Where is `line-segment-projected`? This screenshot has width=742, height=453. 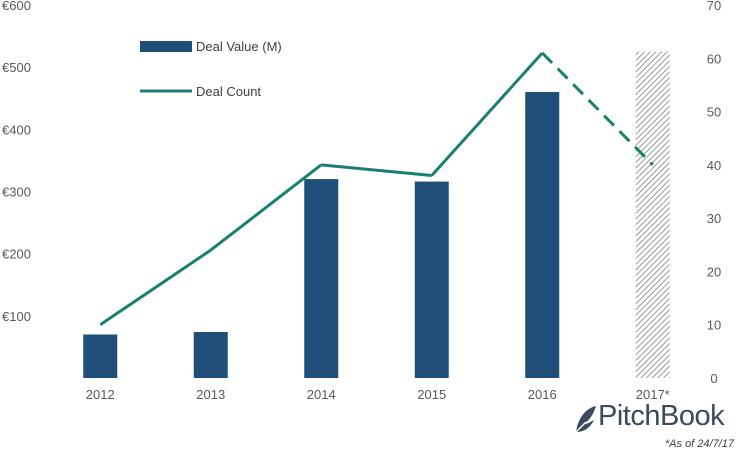 line-segment-projected is located at coordinates (597, 108).